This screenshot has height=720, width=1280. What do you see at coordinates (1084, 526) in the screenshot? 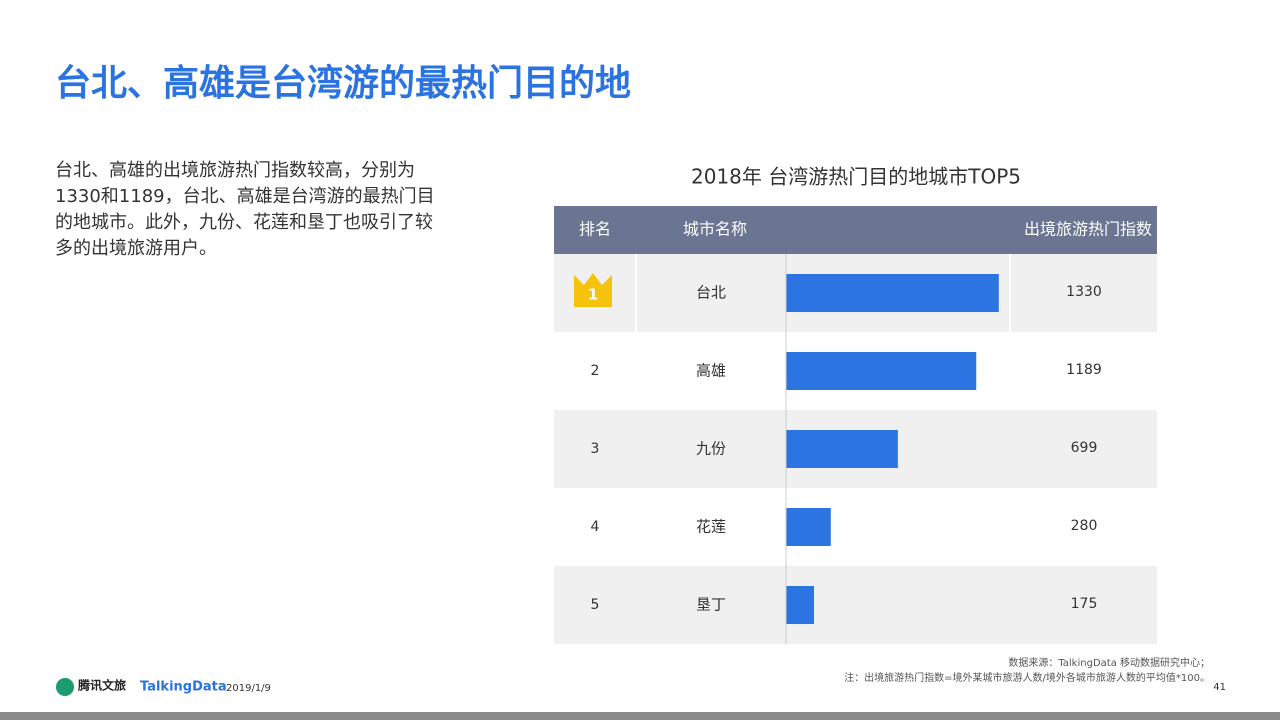
I see `value-label: 280` at bounding box center [1084, 526].